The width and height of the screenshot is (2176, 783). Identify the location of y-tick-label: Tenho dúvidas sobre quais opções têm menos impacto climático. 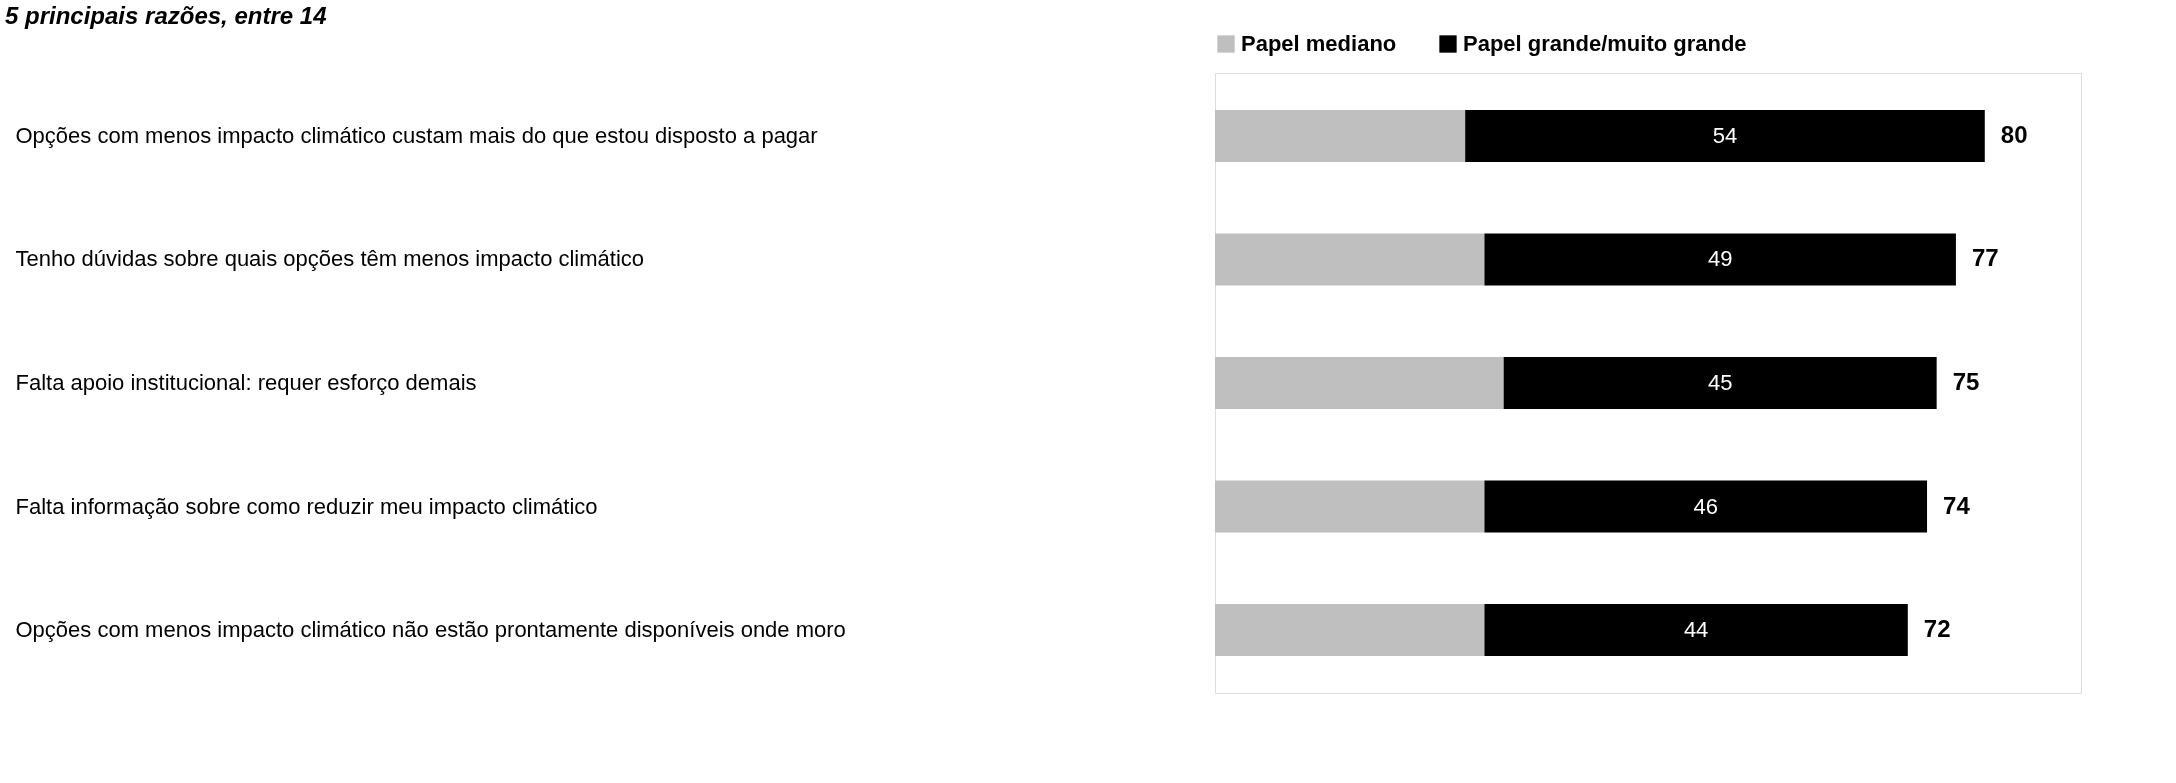
(330, 259).